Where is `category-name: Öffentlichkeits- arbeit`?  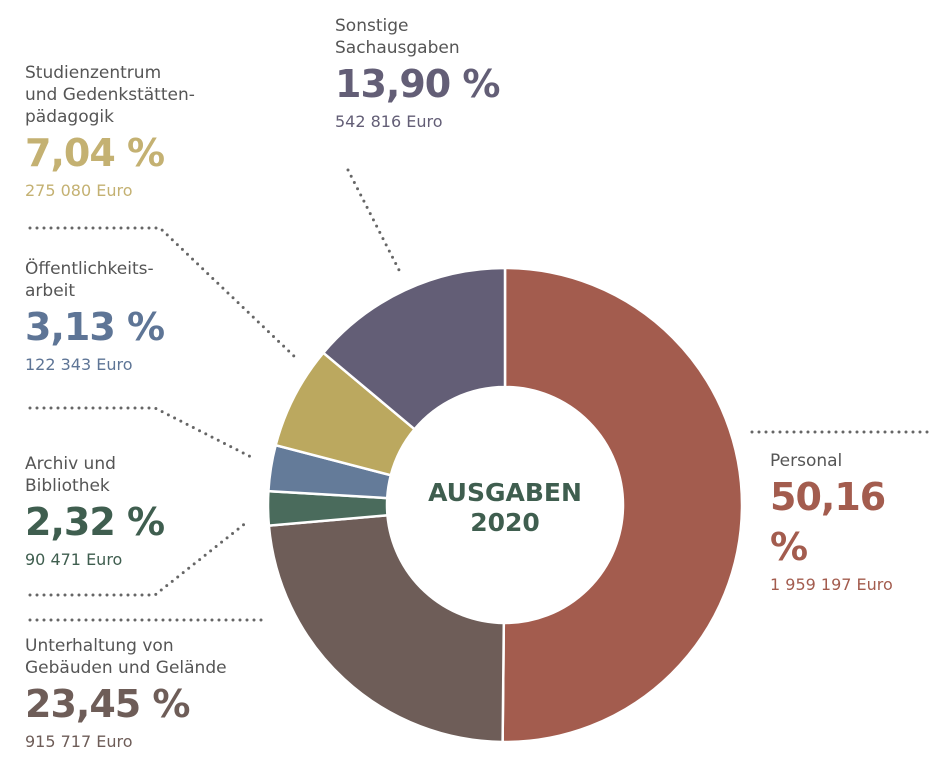 category-name: Öffentlichkeits- arbeit is located at coordinates (89, 280).